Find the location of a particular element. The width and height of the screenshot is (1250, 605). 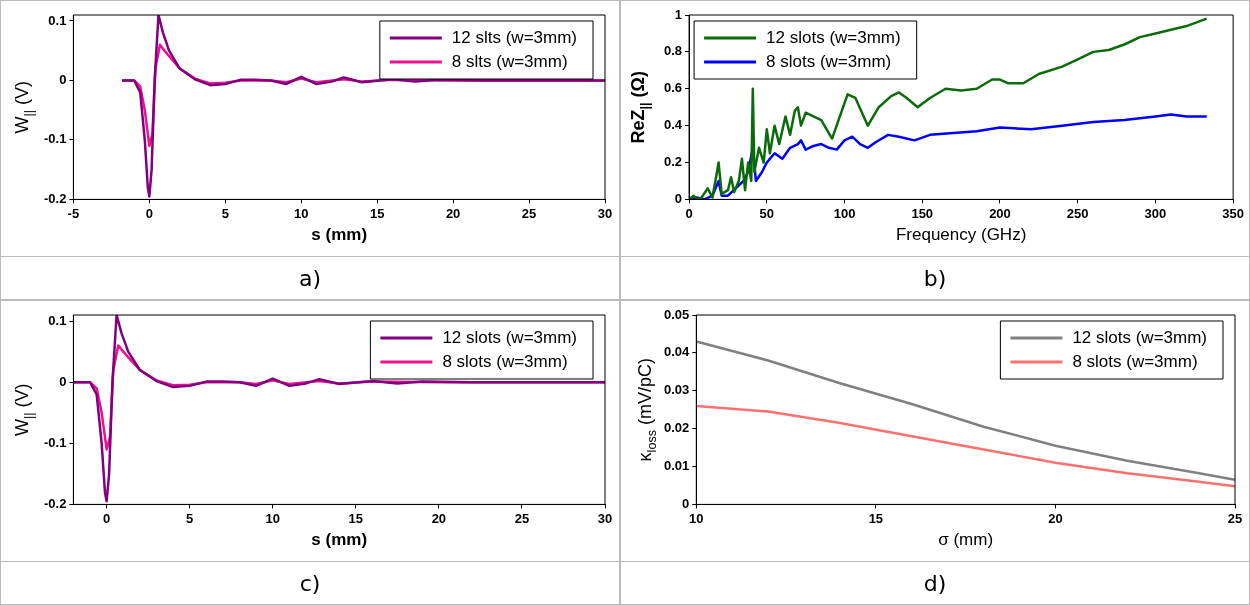

x-tick-label: -5 is located at coordinates (73, 213).